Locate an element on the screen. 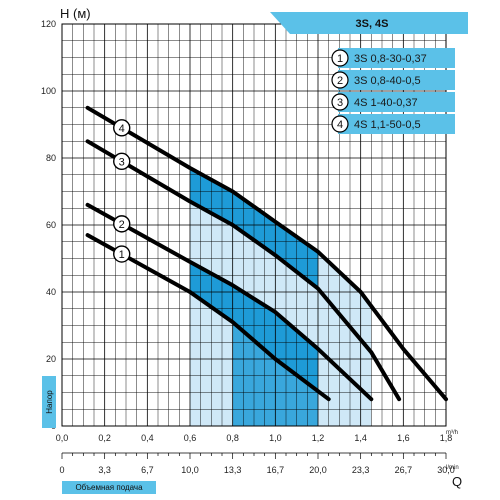 This screenshot has height=500, width=500. curve-marker-label: 1 is located at coordinates (122, 255).